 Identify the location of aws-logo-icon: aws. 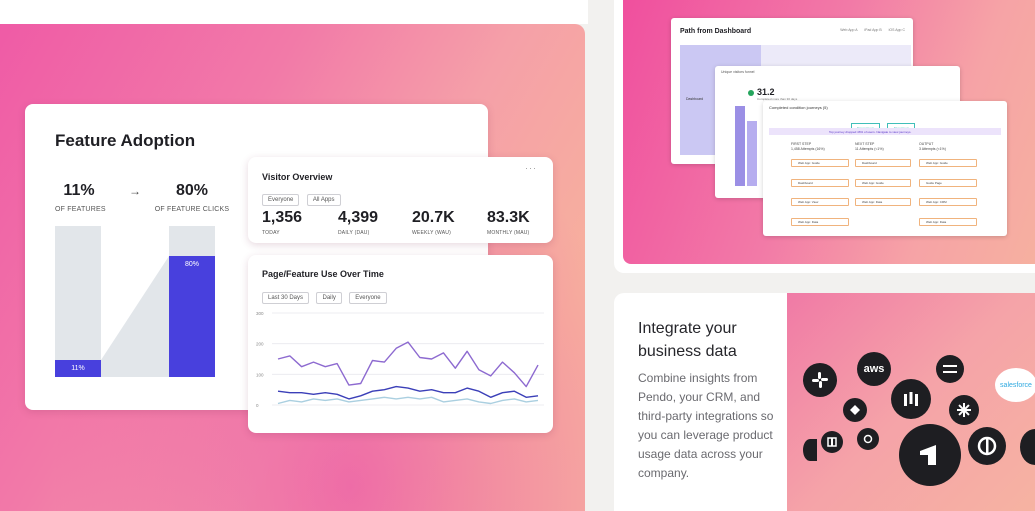
(874, 369).